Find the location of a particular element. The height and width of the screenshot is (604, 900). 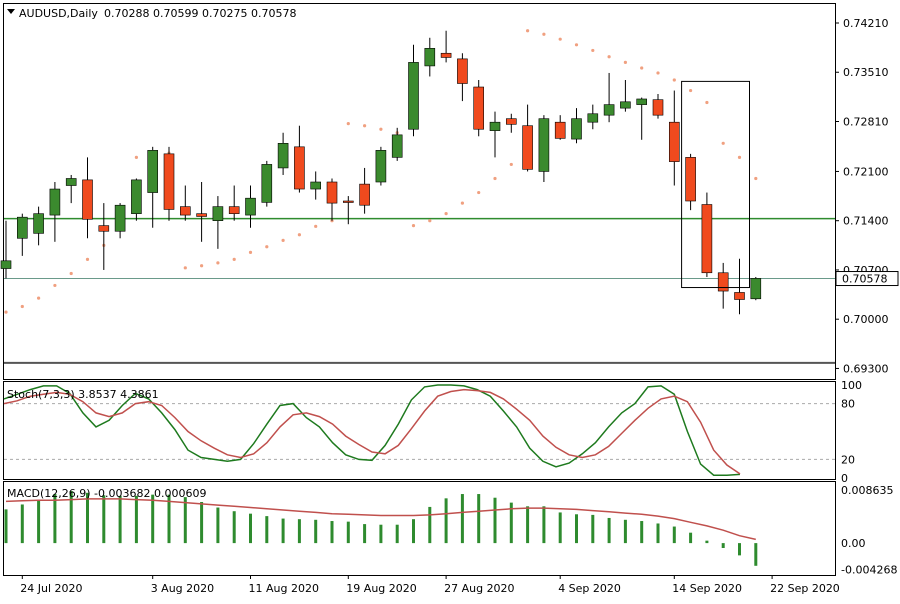

price-axis-label: 0.72810 is located at coordinates (866, 121).